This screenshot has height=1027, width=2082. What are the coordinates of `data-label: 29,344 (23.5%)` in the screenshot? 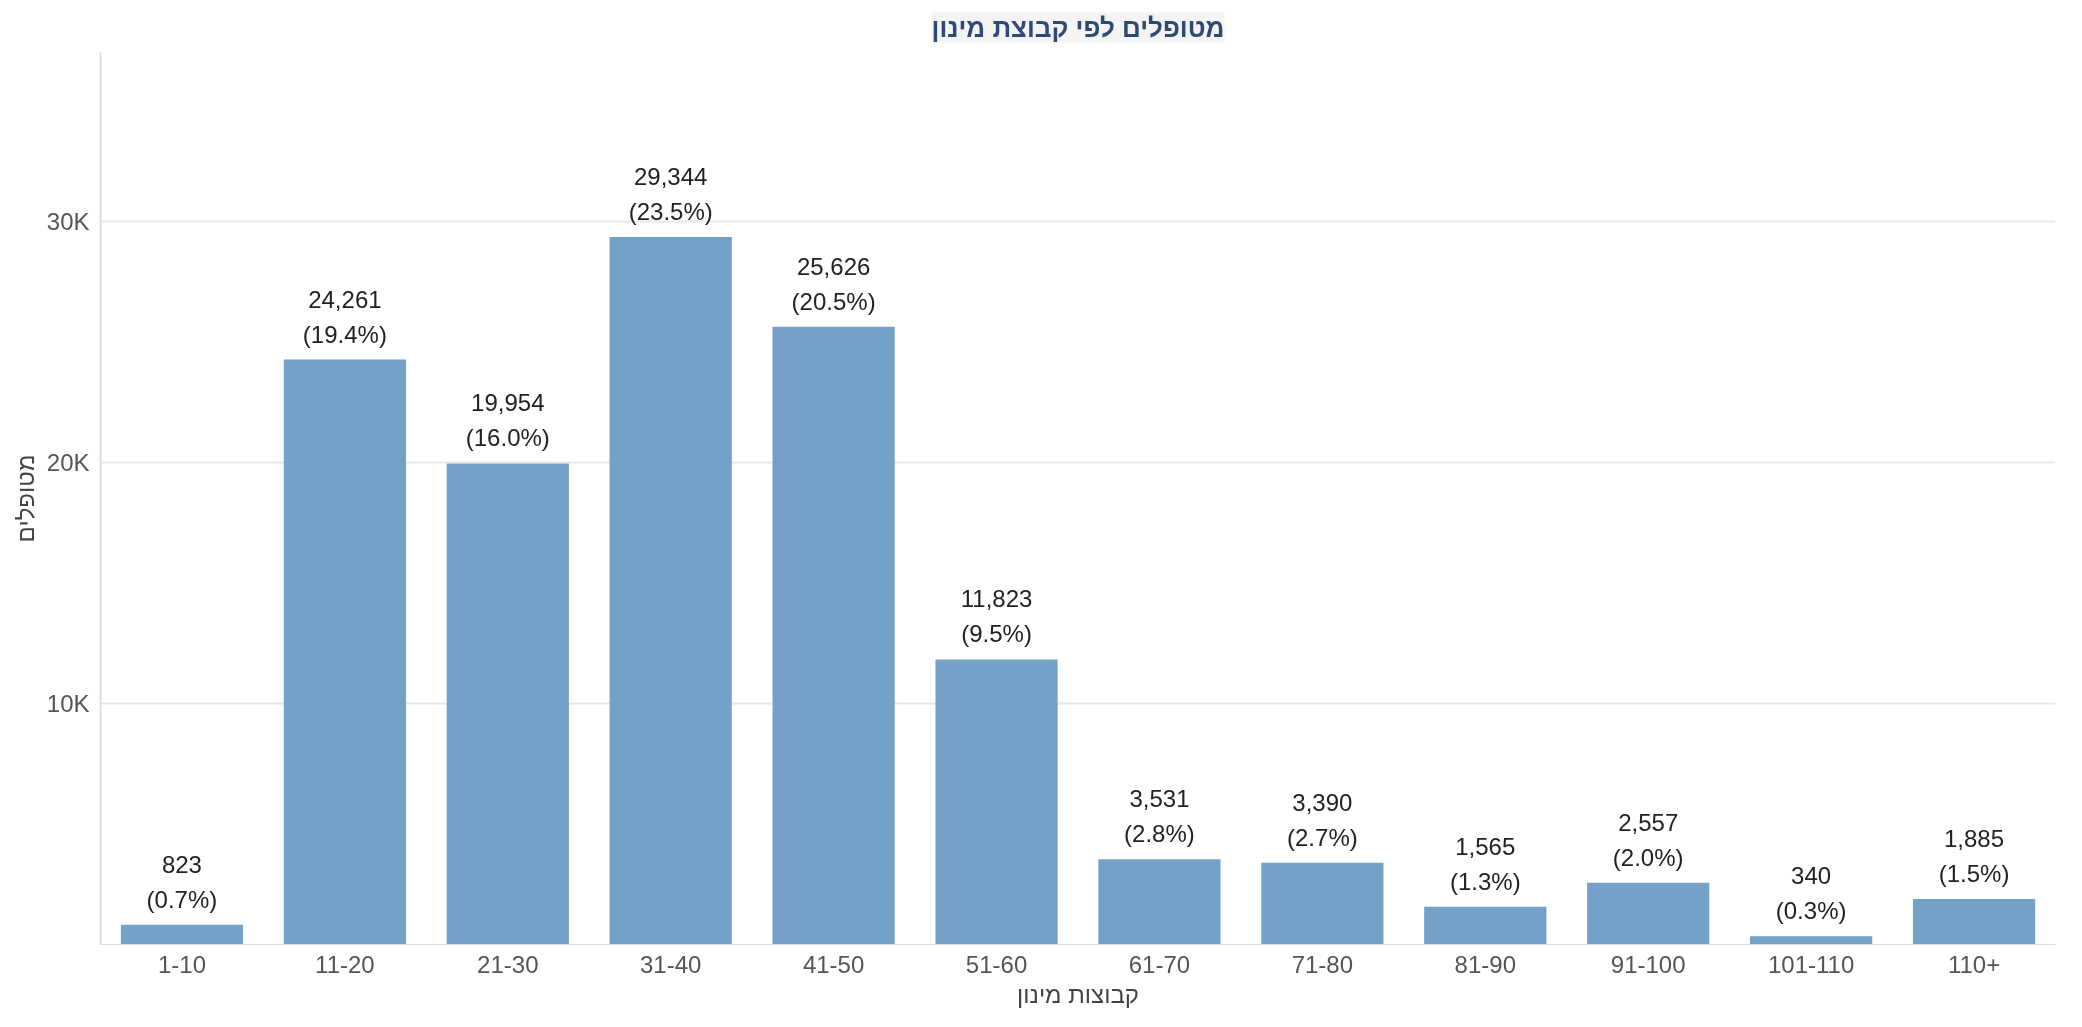 It's located at (670, 194).